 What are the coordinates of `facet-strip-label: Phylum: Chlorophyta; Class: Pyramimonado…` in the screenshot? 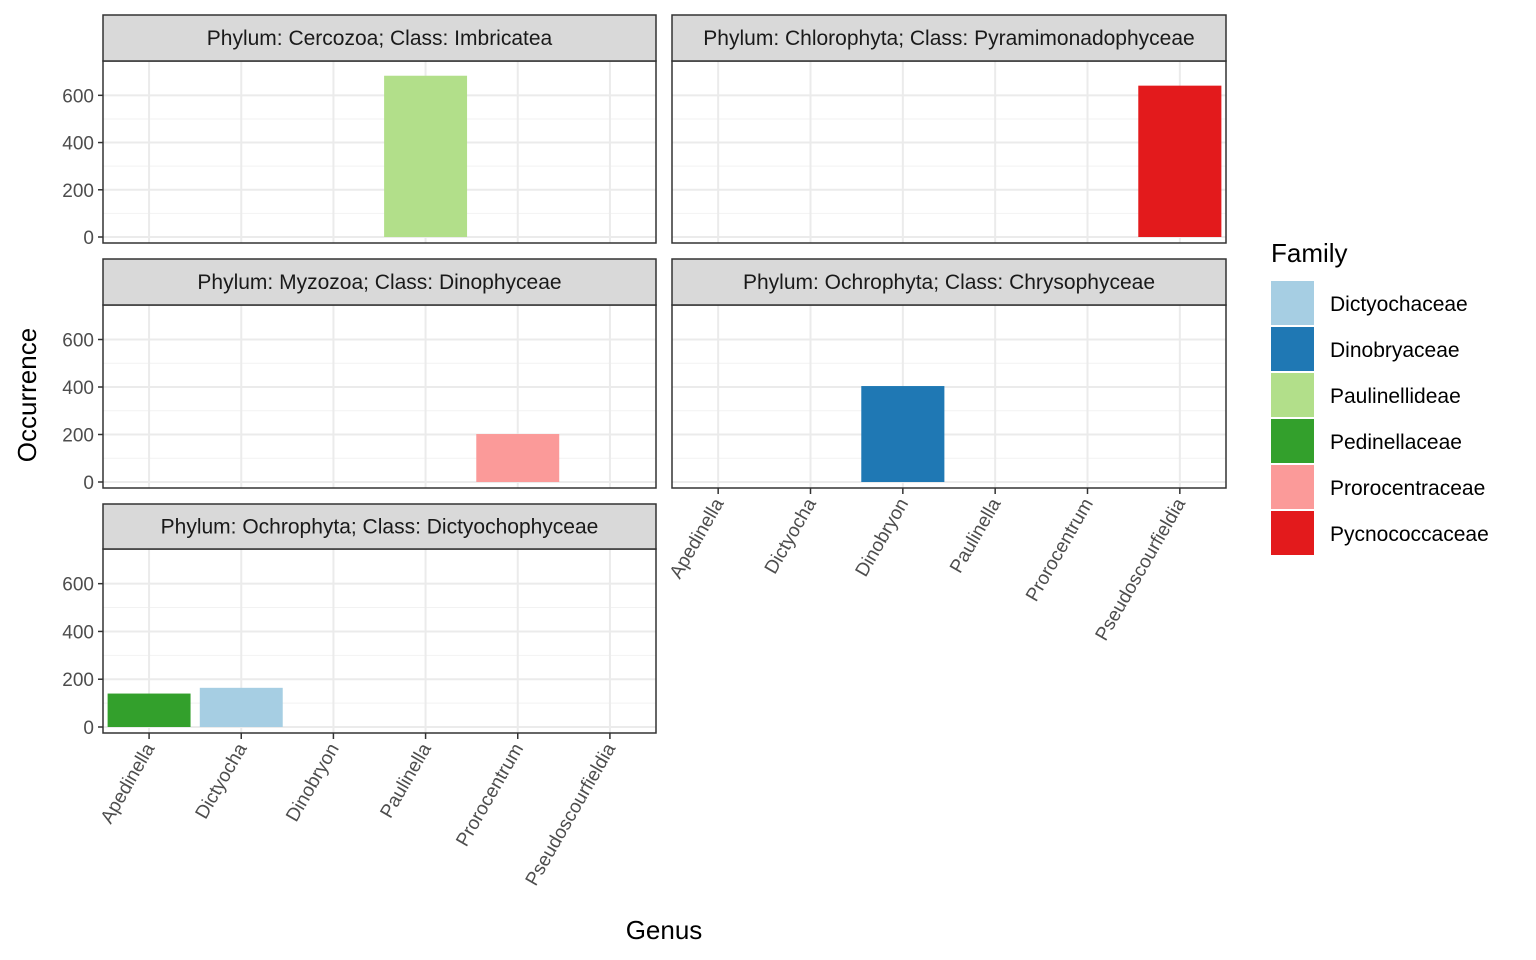 It's located at (948, 38).